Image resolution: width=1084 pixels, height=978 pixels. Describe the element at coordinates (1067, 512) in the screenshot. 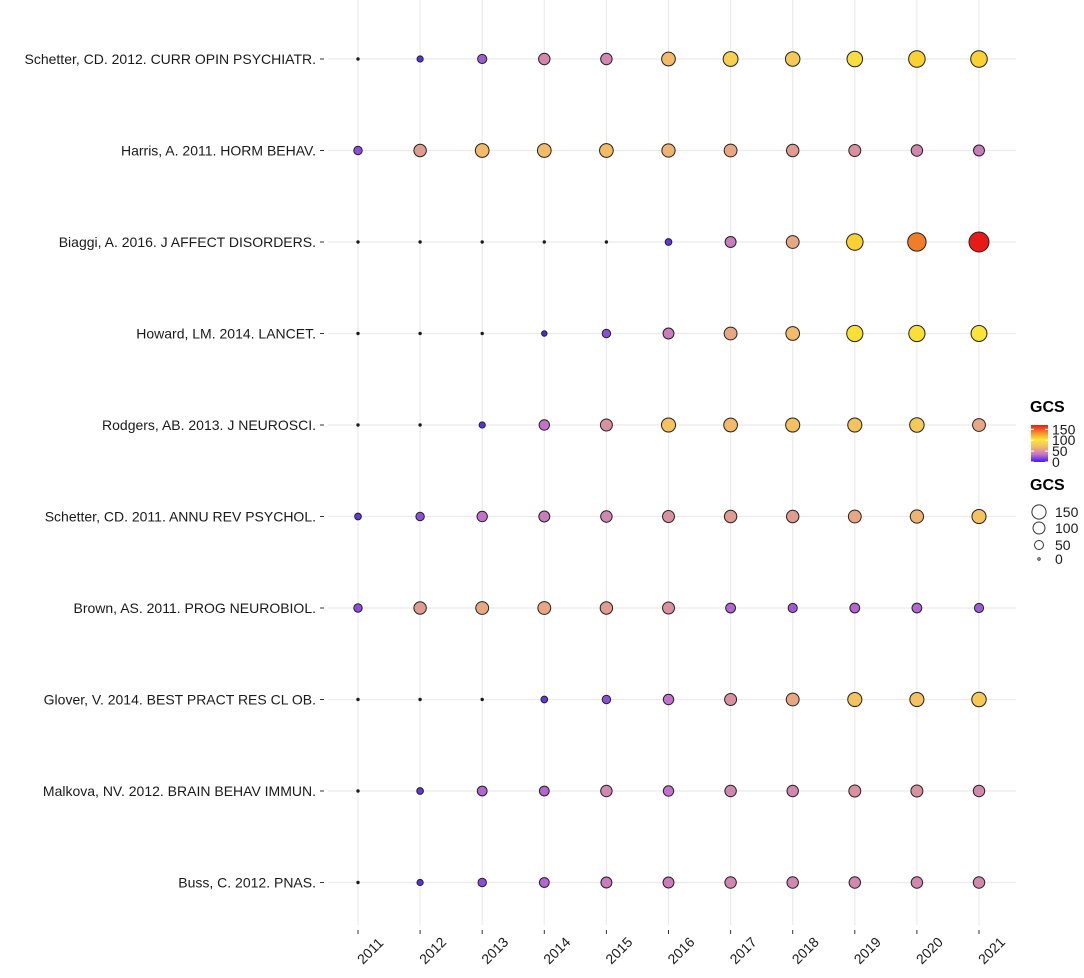

I see `size-legend-label: 150` at that location.